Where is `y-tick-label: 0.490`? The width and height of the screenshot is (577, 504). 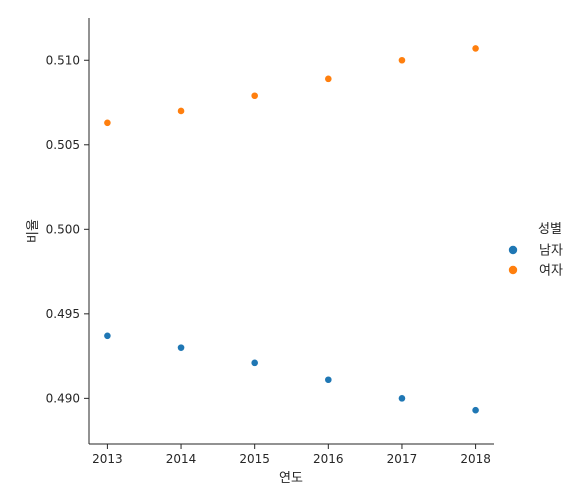
y-tick-label: 0.490 is located at coordinates (63, 398).